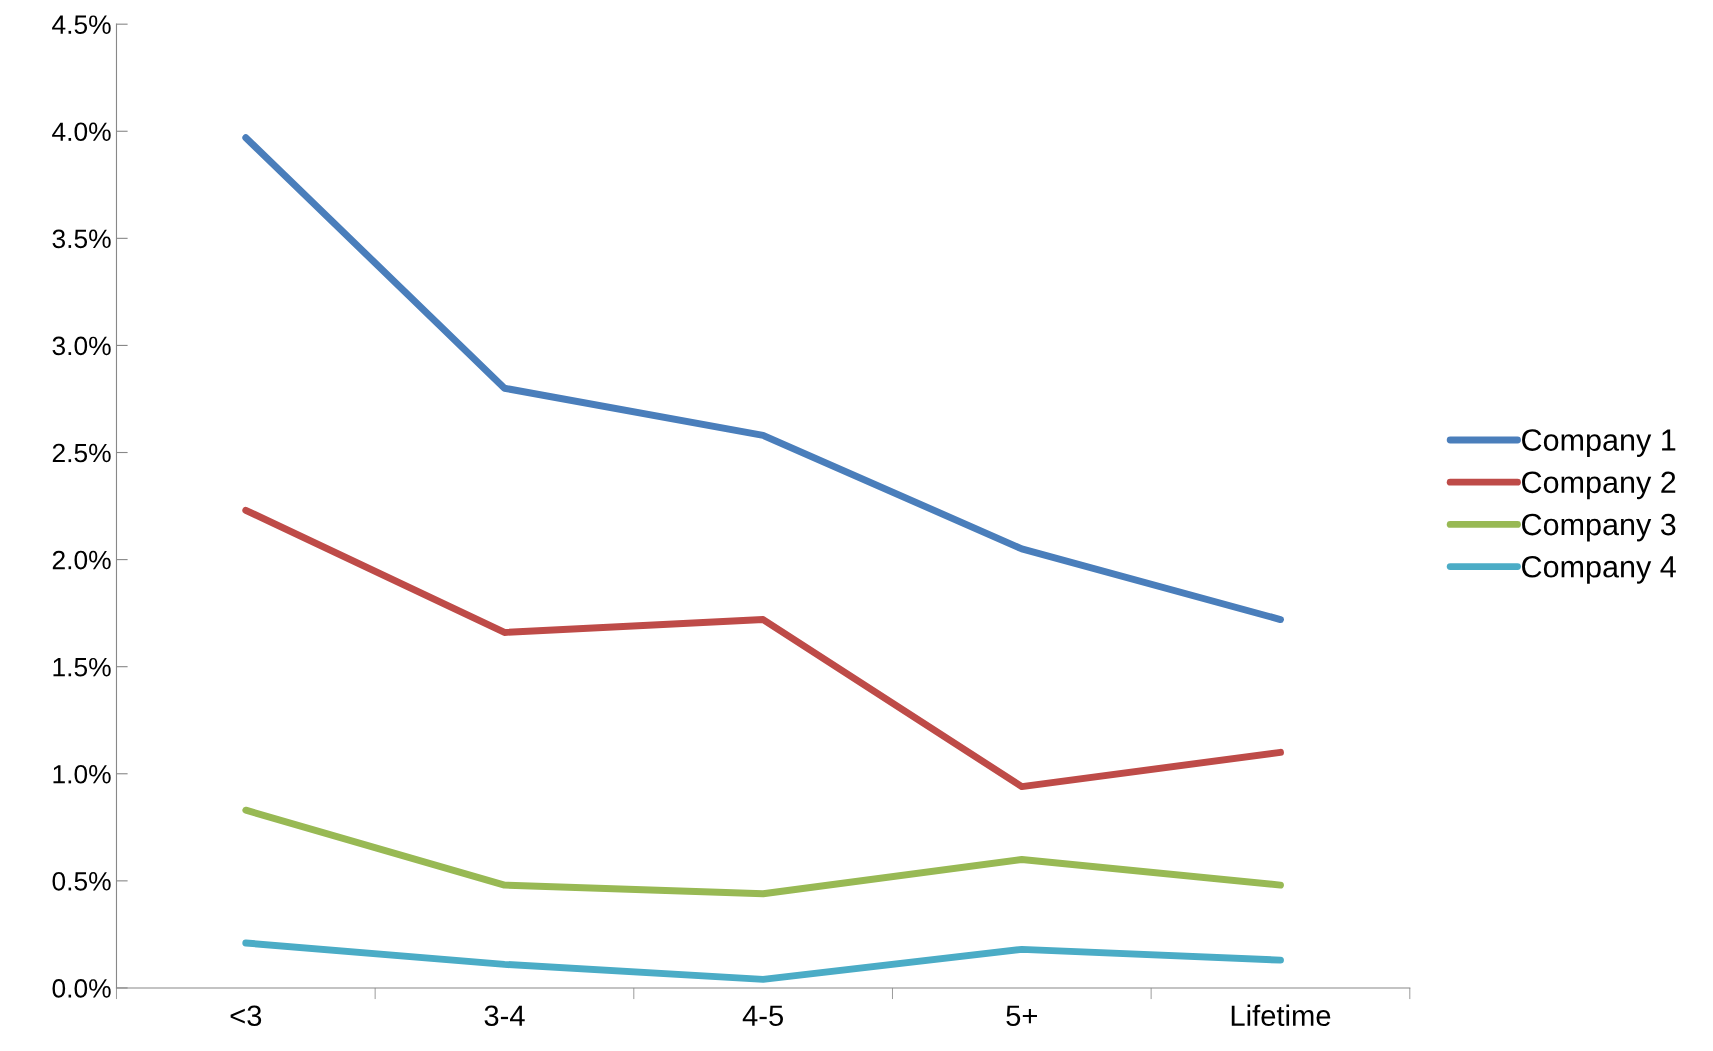  What do you see at coordinates (762, 1016) in the screenshot?
I see `x-tick-label: 4-5` at bounding box center [762, 1016].